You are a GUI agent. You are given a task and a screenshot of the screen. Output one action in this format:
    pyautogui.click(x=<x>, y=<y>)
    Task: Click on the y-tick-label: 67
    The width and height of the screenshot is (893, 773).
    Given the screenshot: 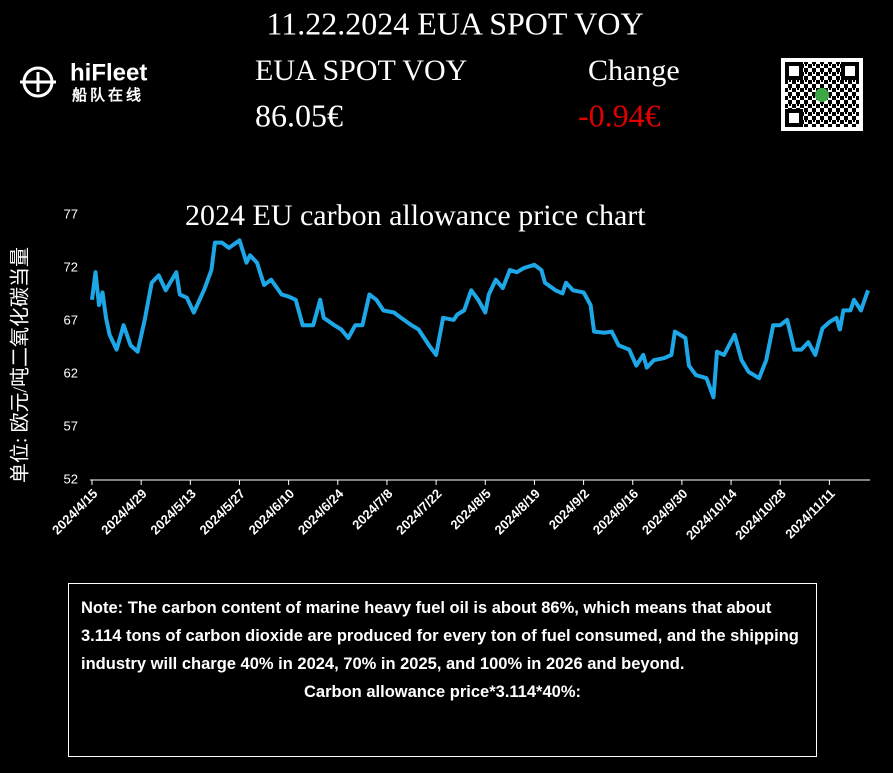 What is the action you would take?
    pyautogui.click(x=71, y=319)
    